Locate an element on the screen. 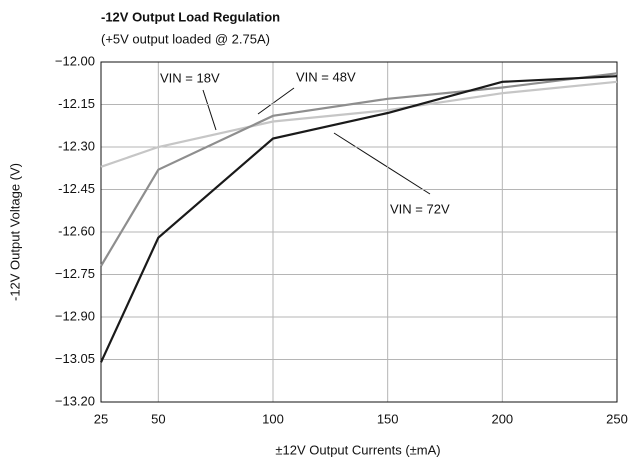 This screenshot has height=461, width=644. x-tick-label: 200 is located at coordinates (502, 418).